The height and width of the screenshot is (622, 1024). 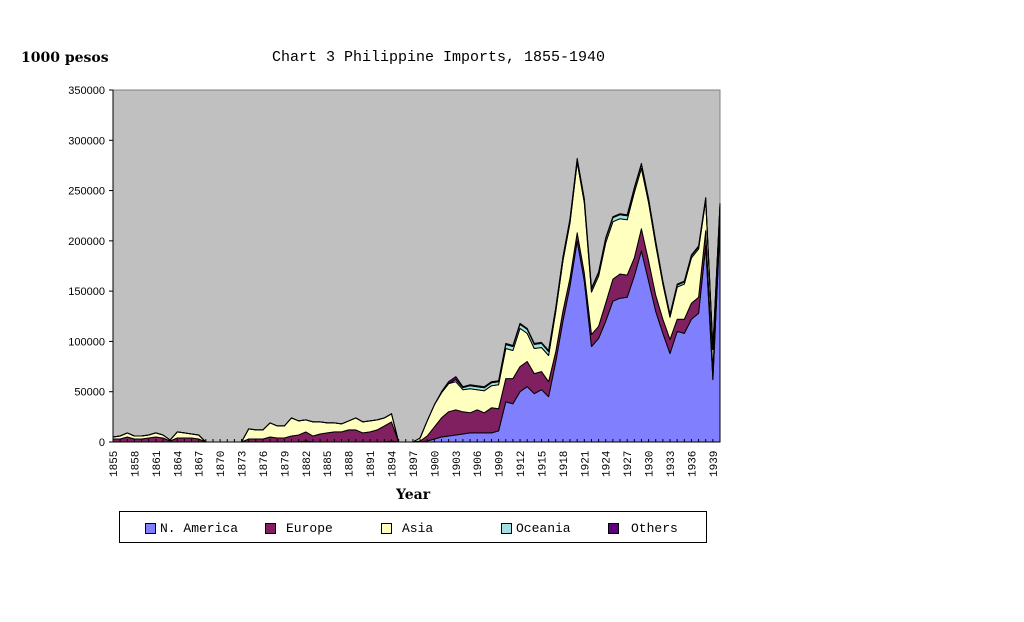 What do you see at coordinates (394, 463) in the screenshot?
I see `x-tick-label: 1894` at bounding box center [394, 463].